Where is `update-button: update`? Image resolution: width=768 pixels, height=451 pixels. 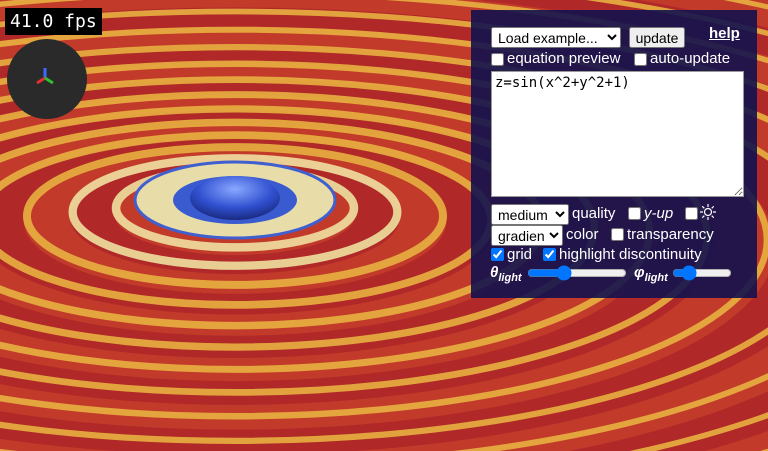 update-button: update is located at coordinates (657, 37).